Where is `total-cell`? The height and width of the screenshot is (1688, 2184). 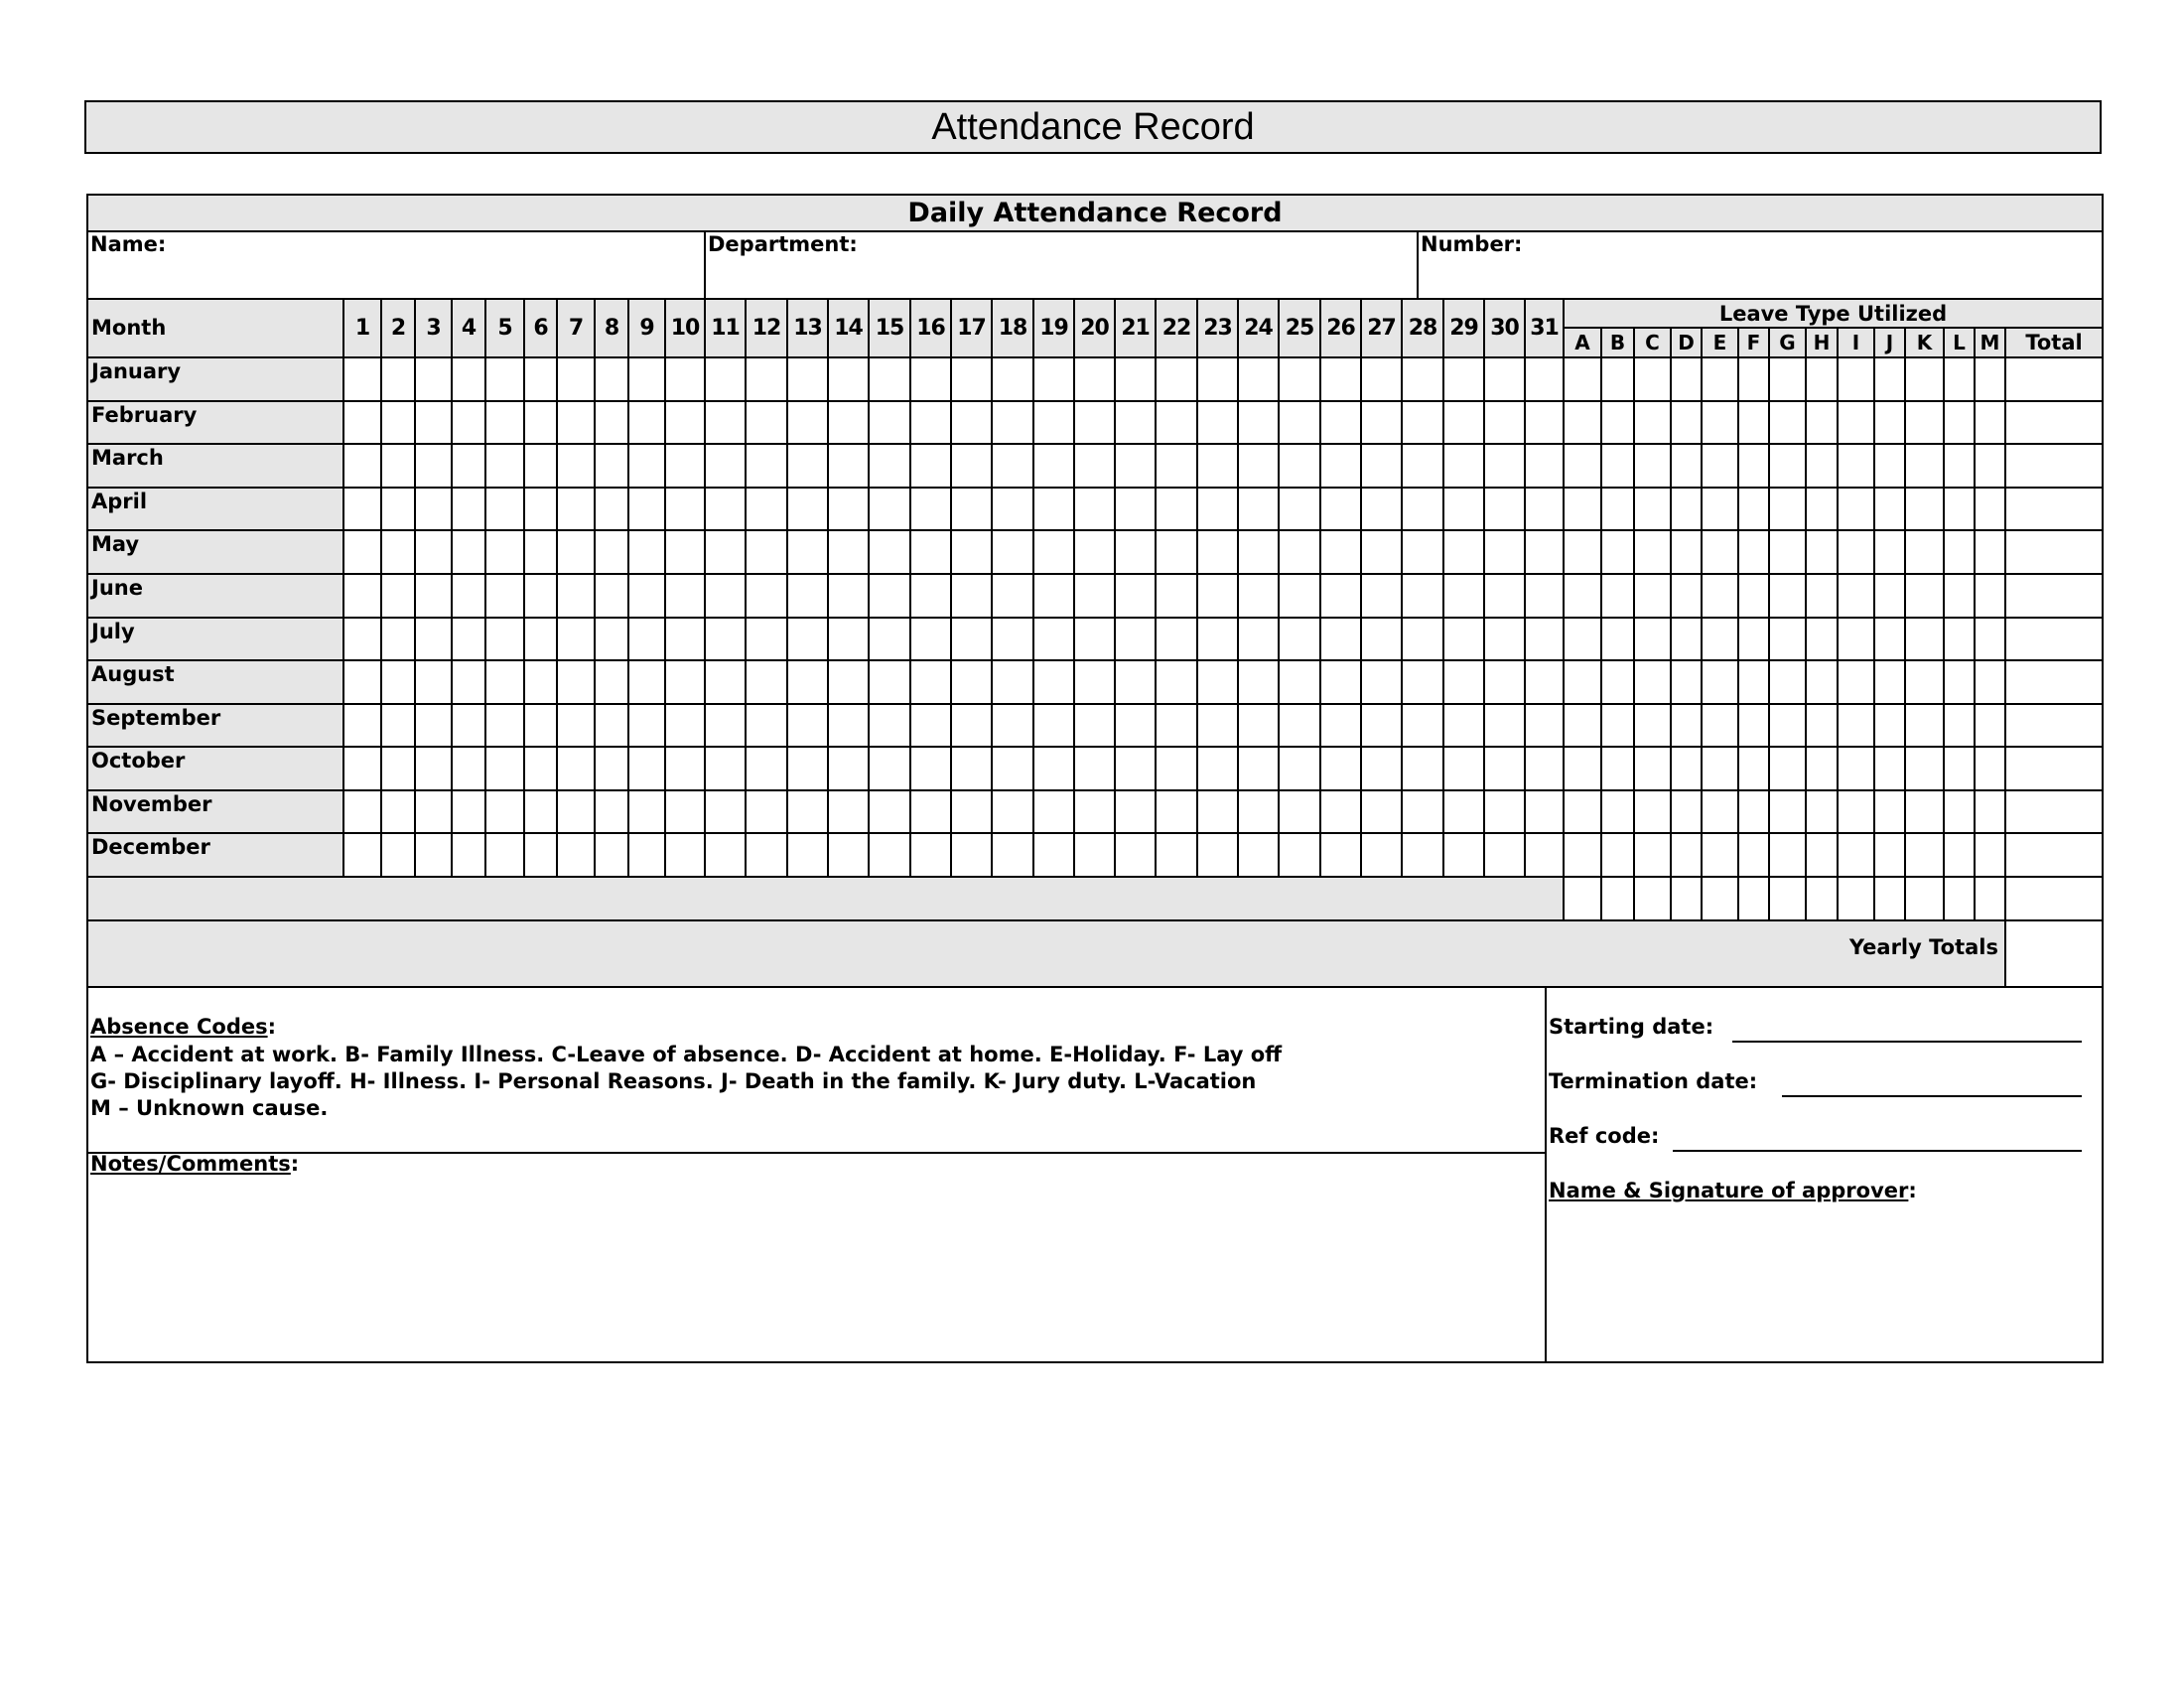
total-cell is located at coordinates (2054, 682).